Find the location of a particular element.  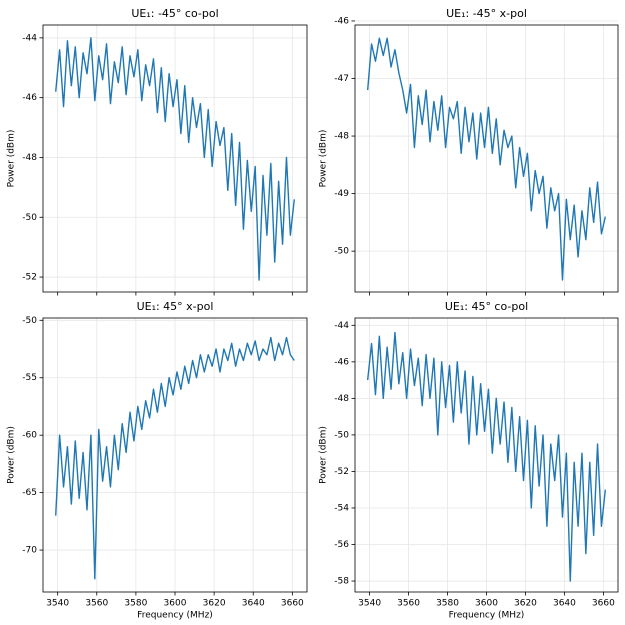

y-tick-label: -54 is located at coordinates (341, 508).